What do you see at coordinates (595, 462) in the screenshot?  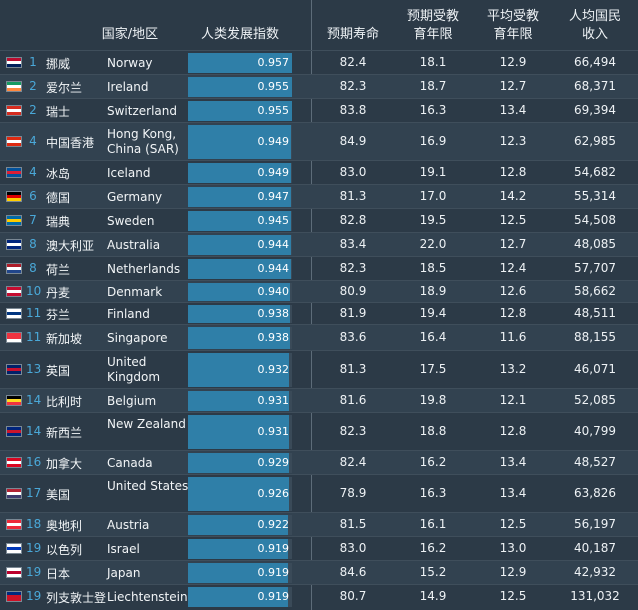 I see `gni-value: 48,527` at bounding box center [595, 462].